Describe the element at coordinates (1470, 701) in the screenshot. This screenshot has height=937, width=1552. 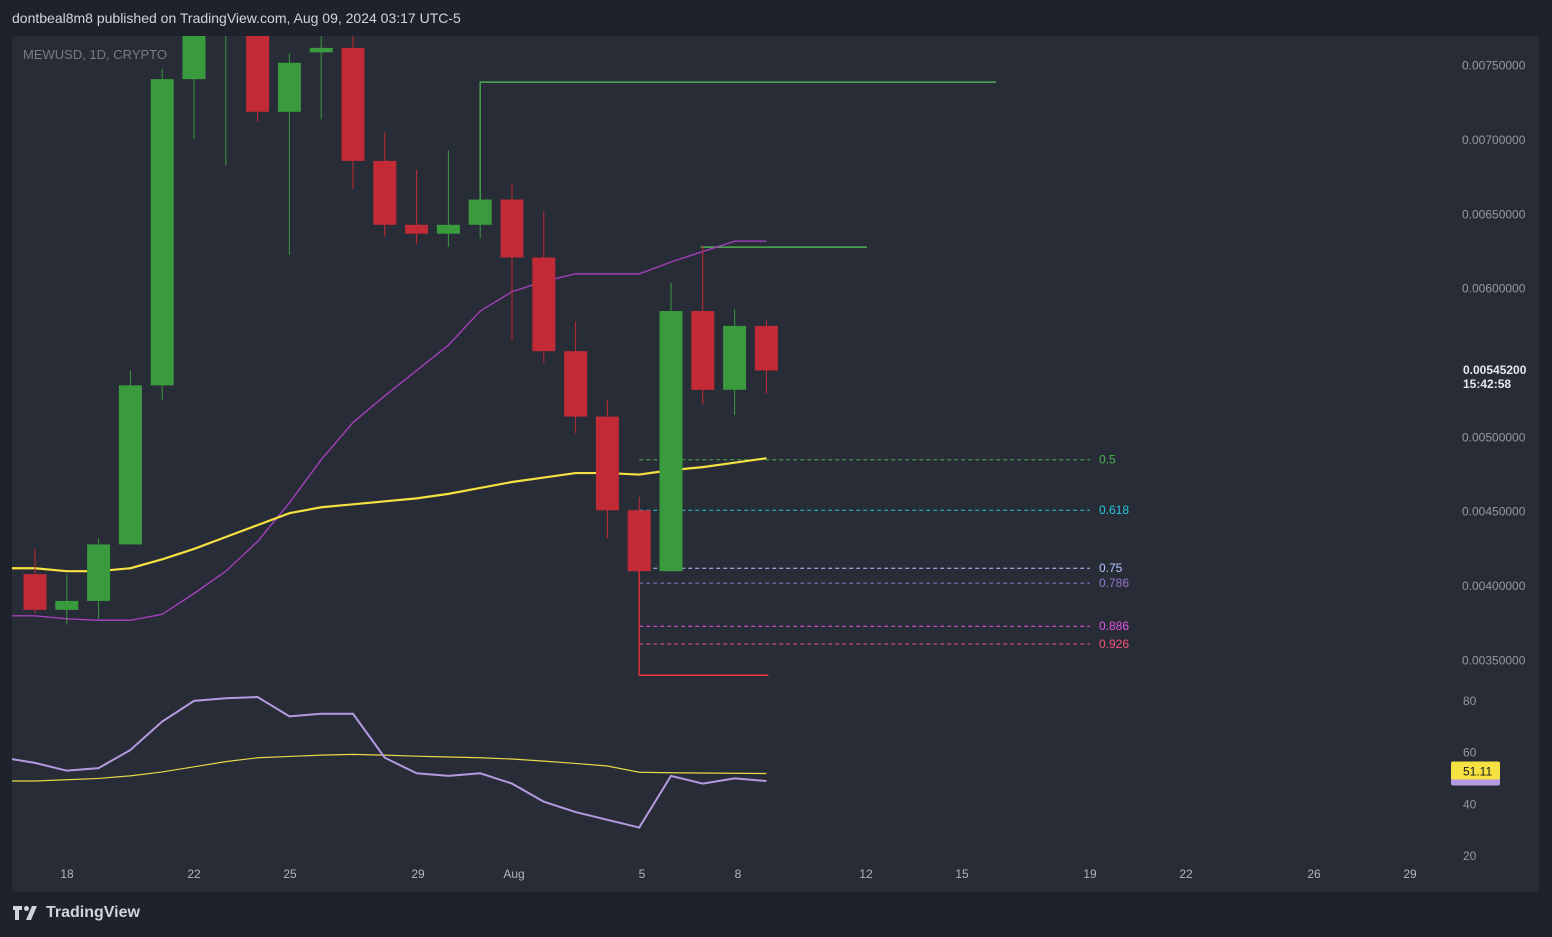
I see `rsi-axis-label: 80` at that location.